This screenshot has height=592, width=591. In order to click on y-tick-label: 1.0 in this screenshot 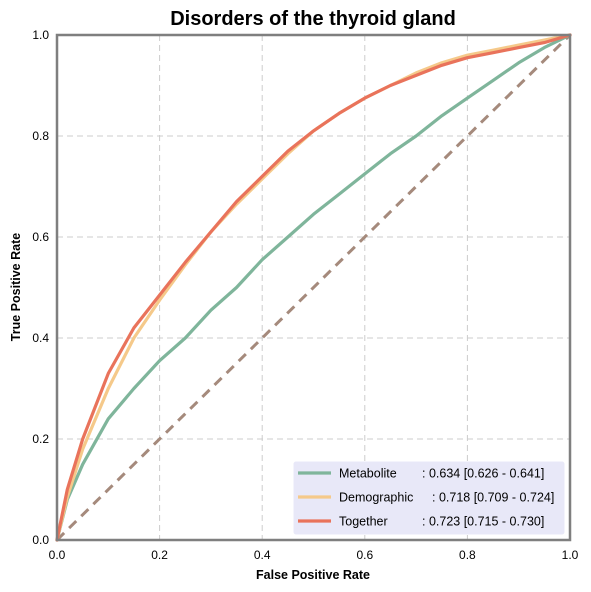, I will do `click(40, 35)`.